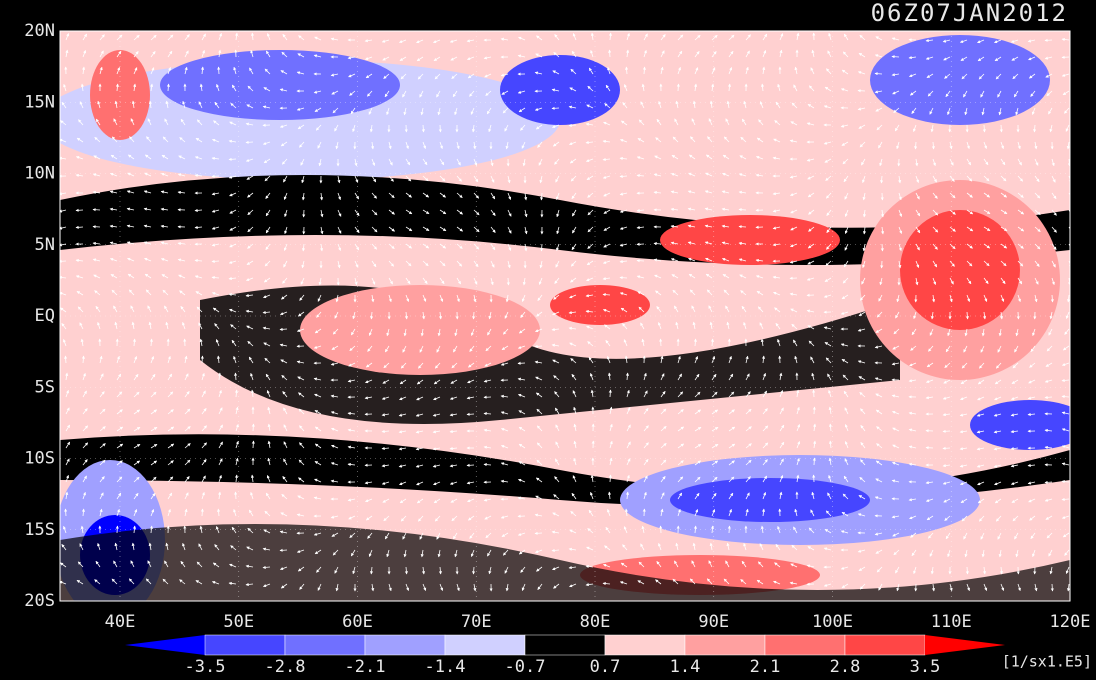  What do you see at coordinates (605, 667) in the screenshot?
I see `colorbar-label: 0.7` at bounding box center [605, 667].